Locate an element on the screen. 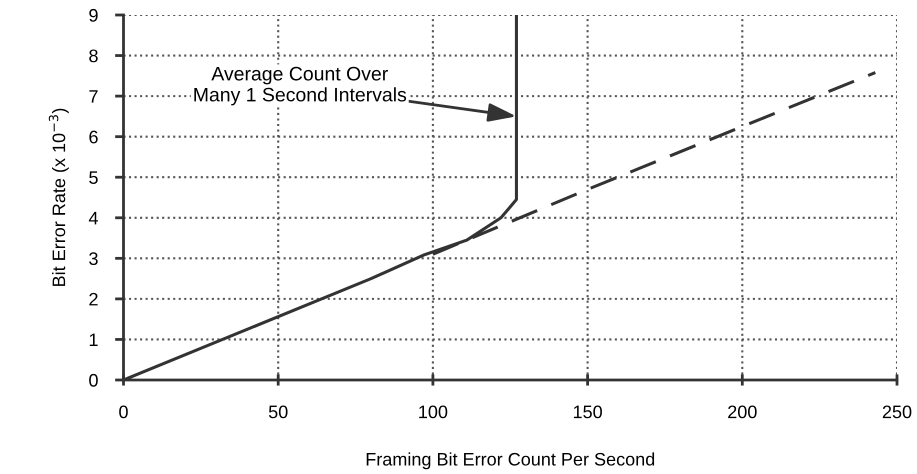  x-tick-label: 150 is located at coordinates (588, 411).